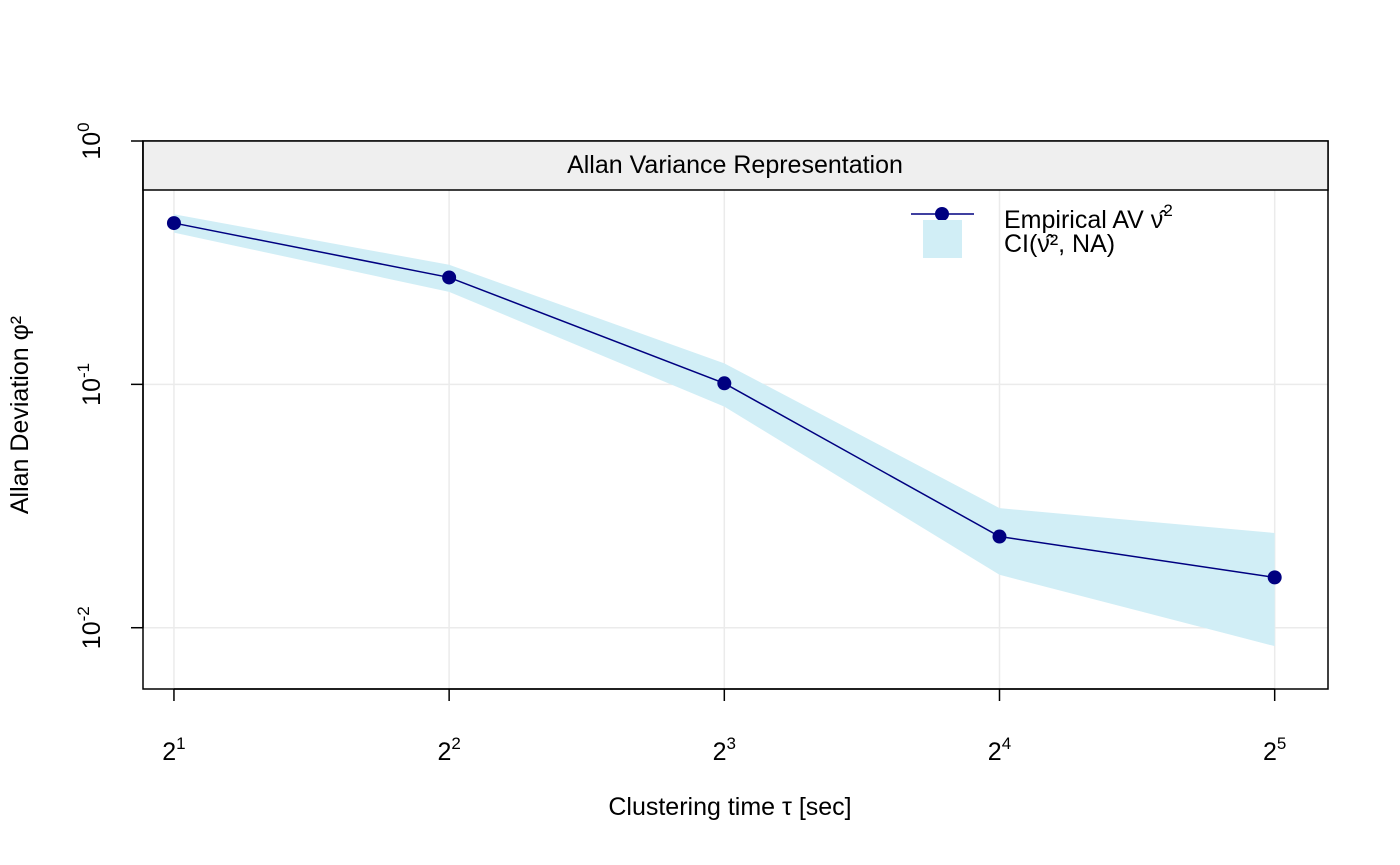 The image size is (1400, 865). I want to click on y-tick-label-exp: 0, so click(83, 126).